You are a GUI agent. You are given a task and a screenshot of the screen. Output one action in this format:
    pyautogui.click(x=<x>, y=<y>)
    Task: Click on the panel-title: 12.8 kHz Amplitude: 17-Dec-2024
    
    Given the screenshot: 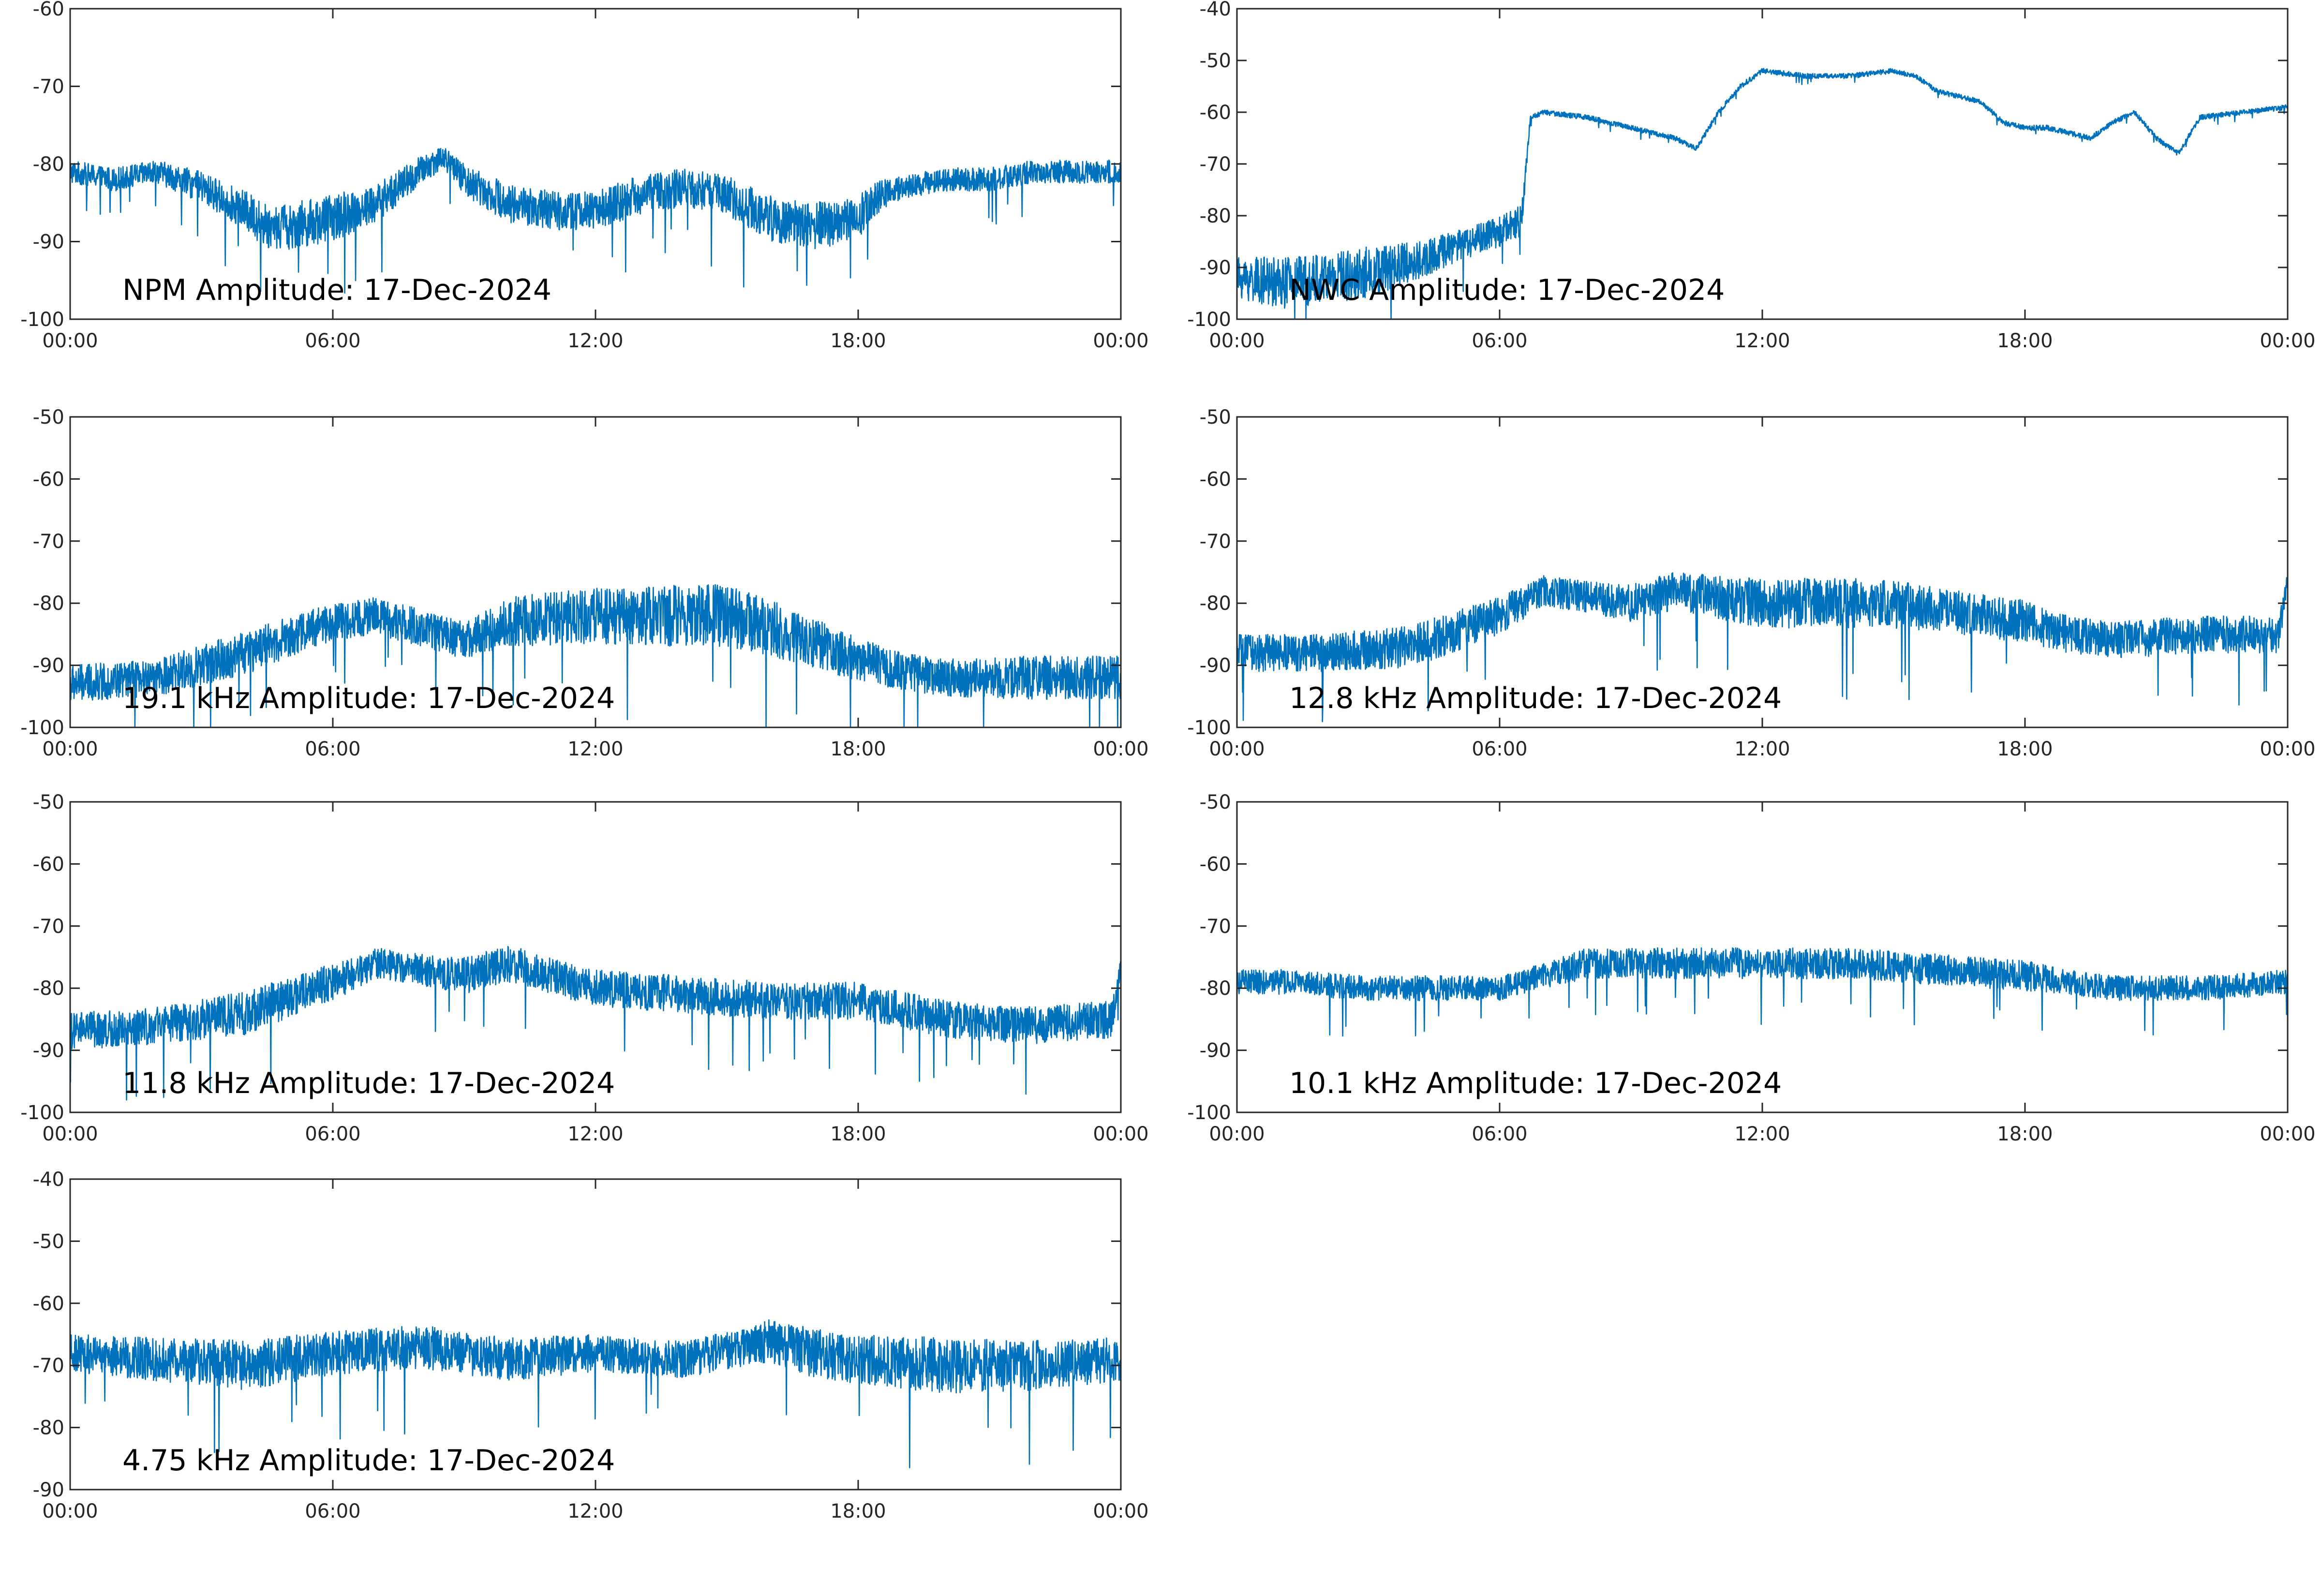 What is the action you would take?
    pyautogui.click(x=1535, y=698)
    